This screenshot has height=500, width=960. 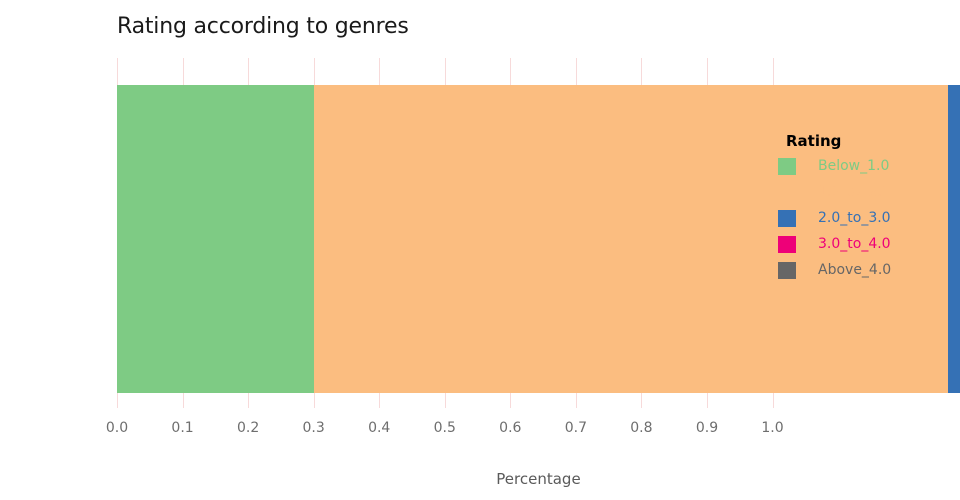 What do you see at coordinates (263, 26) in the screenshot?
I see `page-title: Rating according to genres` at bounding box center [263, 26].